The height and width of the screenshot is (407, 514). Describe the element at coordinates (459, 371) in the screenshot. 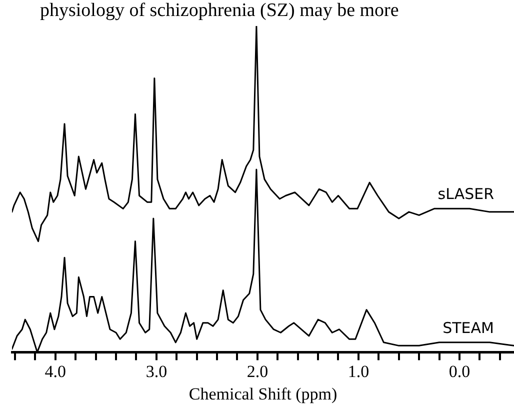

I see `x-tick-label: 0.0` at that location.